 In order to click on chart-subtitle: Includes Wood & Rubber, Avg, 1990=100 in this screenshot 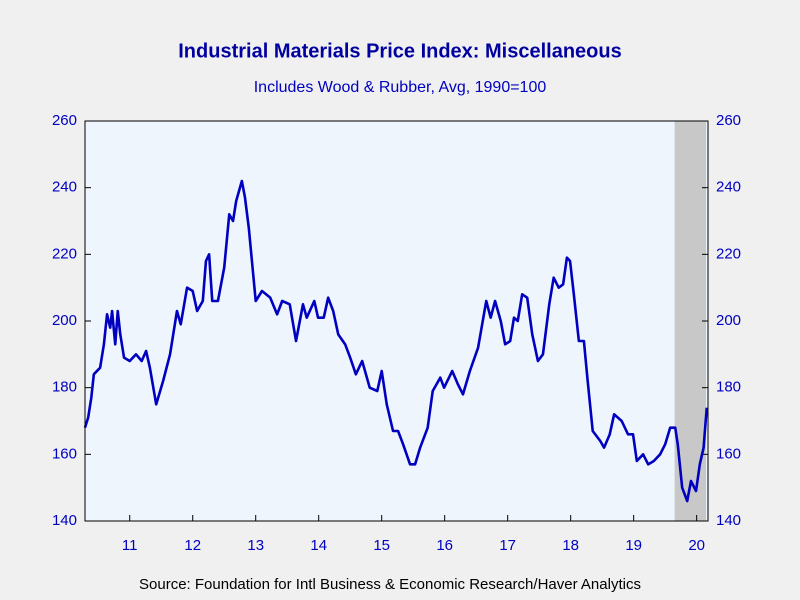, I will do `click(400, 87)`.